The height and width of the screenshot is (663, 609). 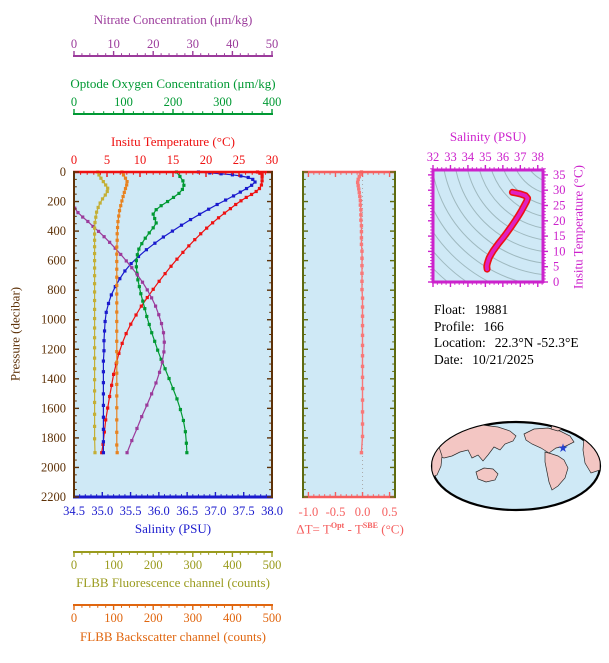 What do you see at coordinates (390, 512) in the screenshot?
I see `tick-label: 0.5` at bounding box center [390, 512].